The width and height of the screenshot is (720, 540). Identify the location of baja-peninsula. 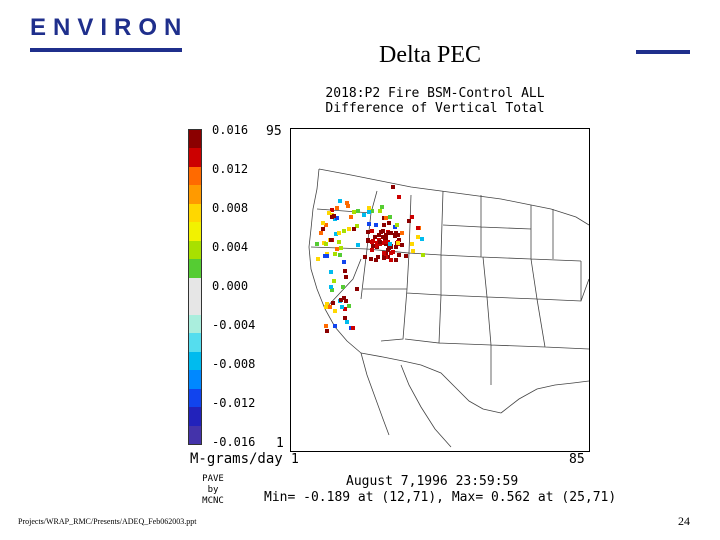
(375, 394).